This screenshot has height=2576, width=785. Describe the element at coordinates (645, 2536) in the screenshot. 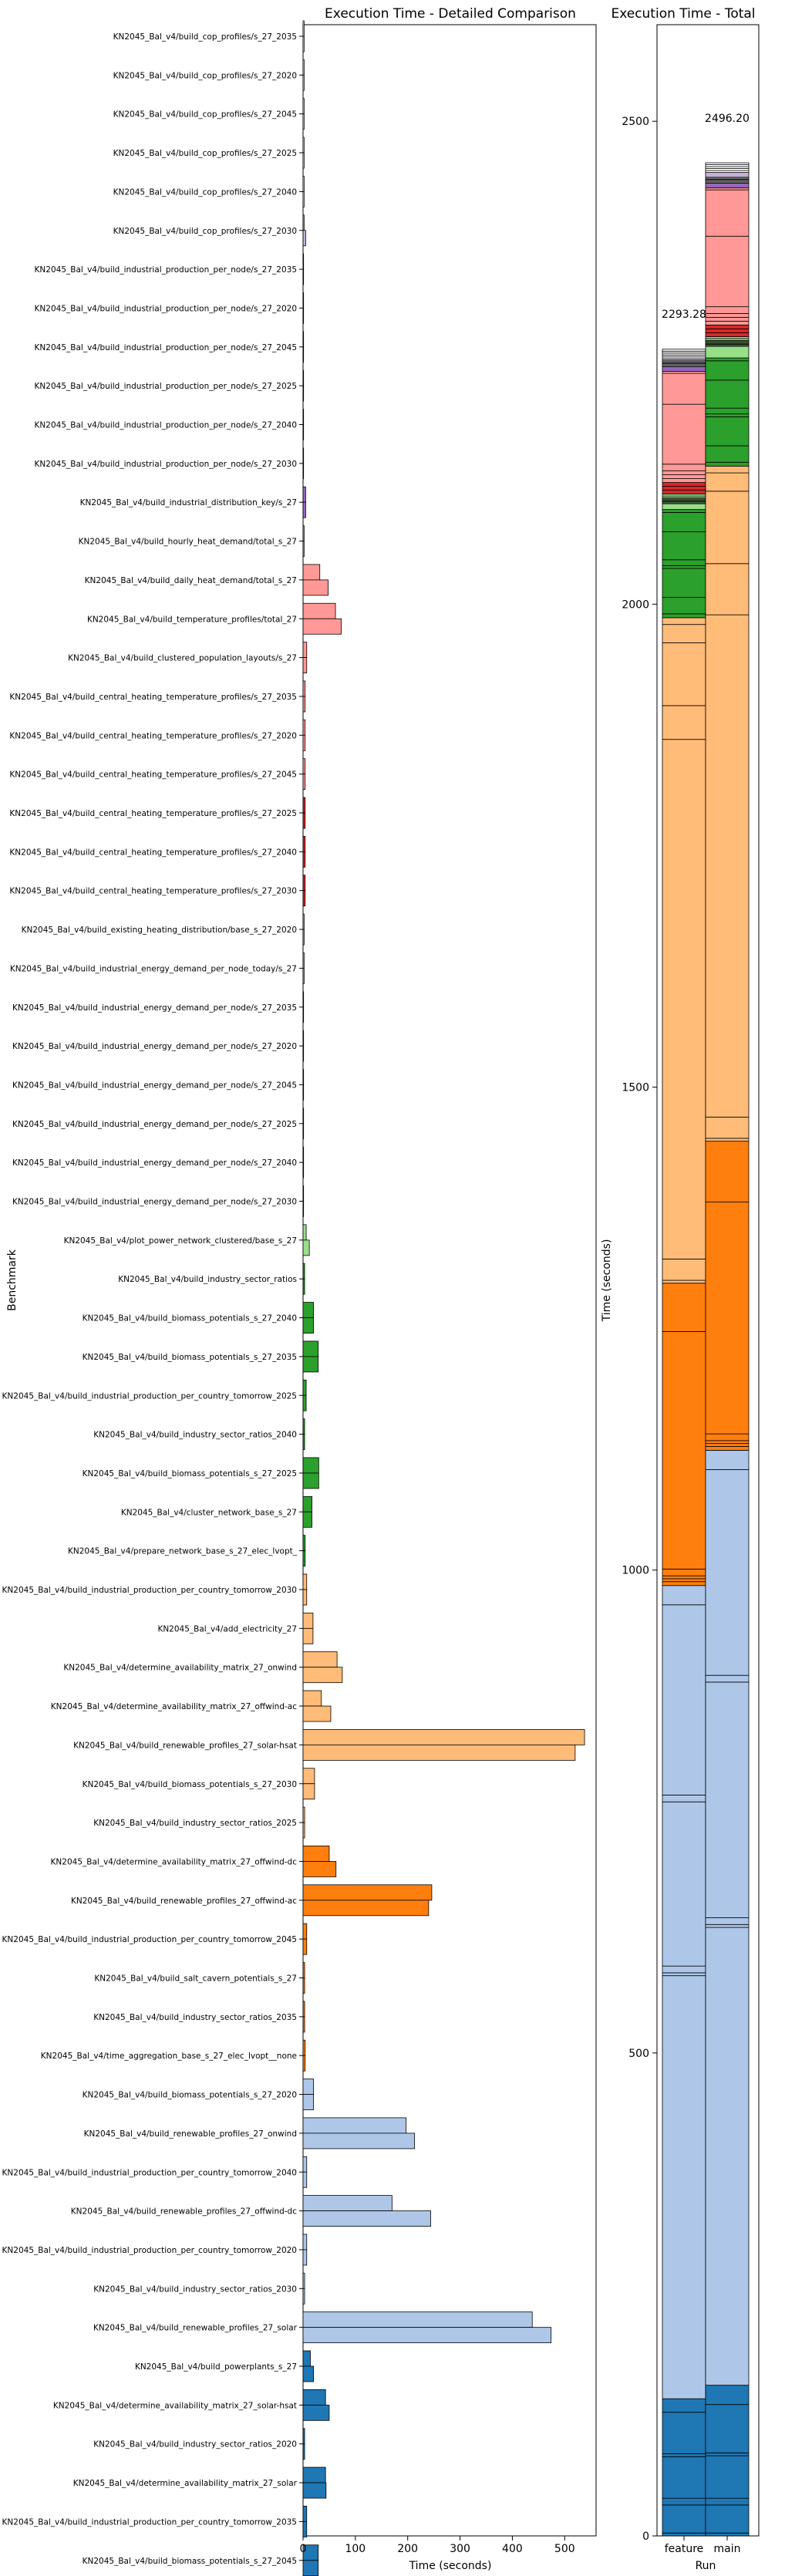

I see `total-y-tick-label: 0` at that location.